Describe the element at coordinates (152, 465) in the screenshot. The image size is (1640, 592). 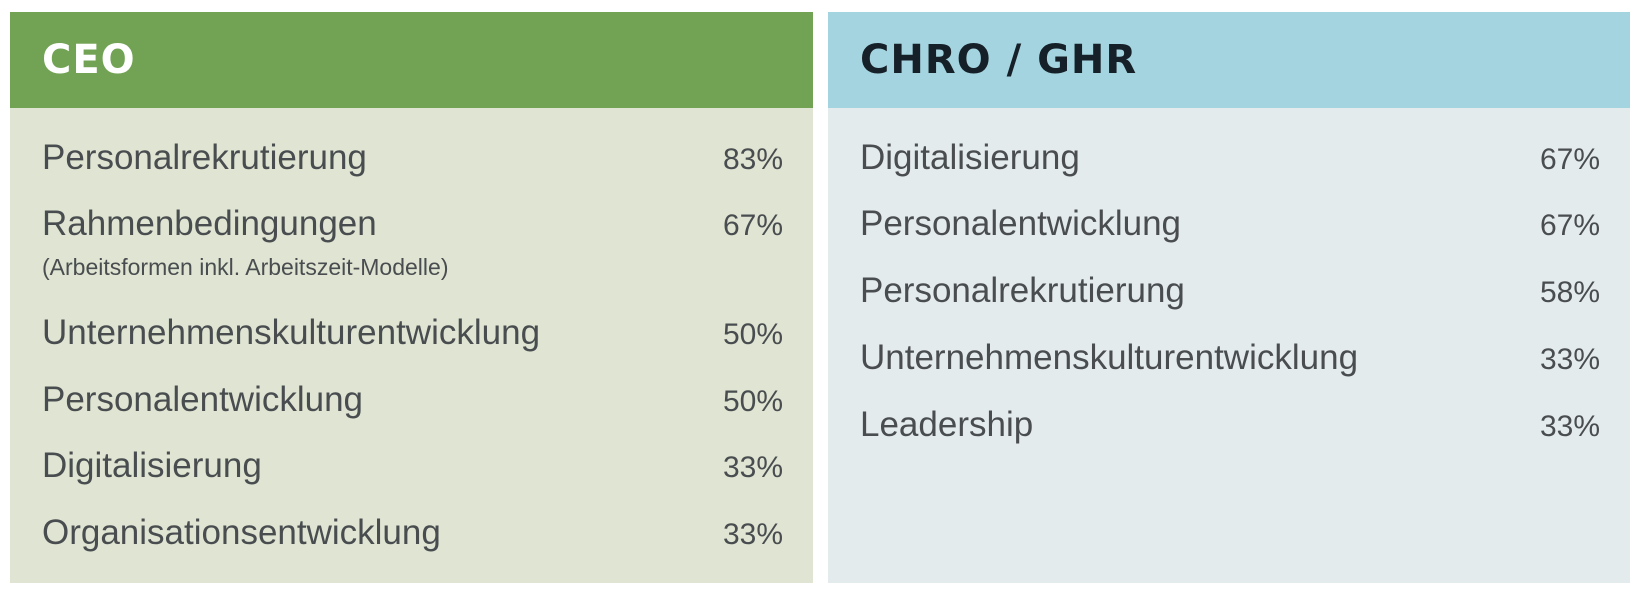
I see `ceo-item-label: Digitalisierung` at that location.